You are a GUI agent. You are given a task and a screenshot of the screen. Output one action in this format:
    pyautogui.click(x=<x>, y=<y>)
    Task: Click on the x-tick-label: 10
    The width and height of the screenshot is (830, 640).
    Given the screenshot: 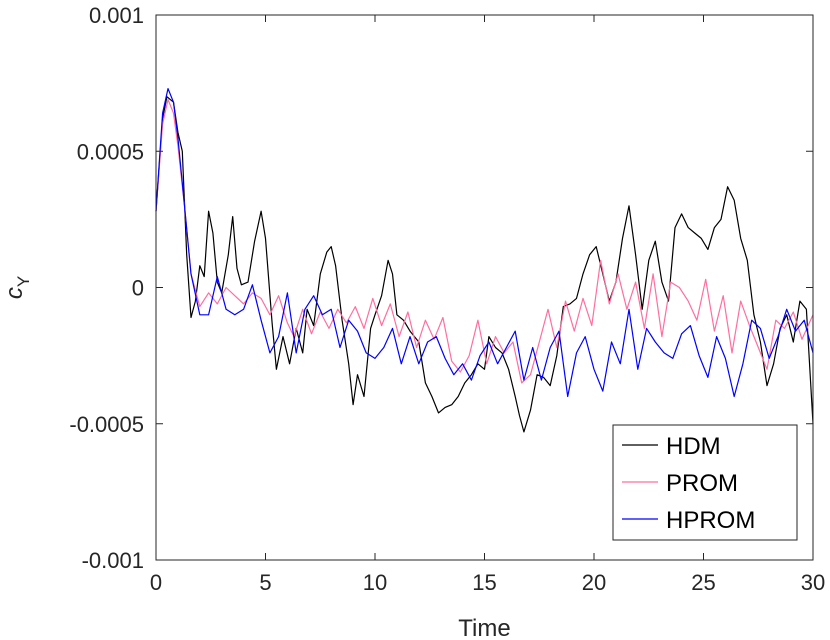 What is the action you would take?
    pyautogui.click(x=375, y=582)
    